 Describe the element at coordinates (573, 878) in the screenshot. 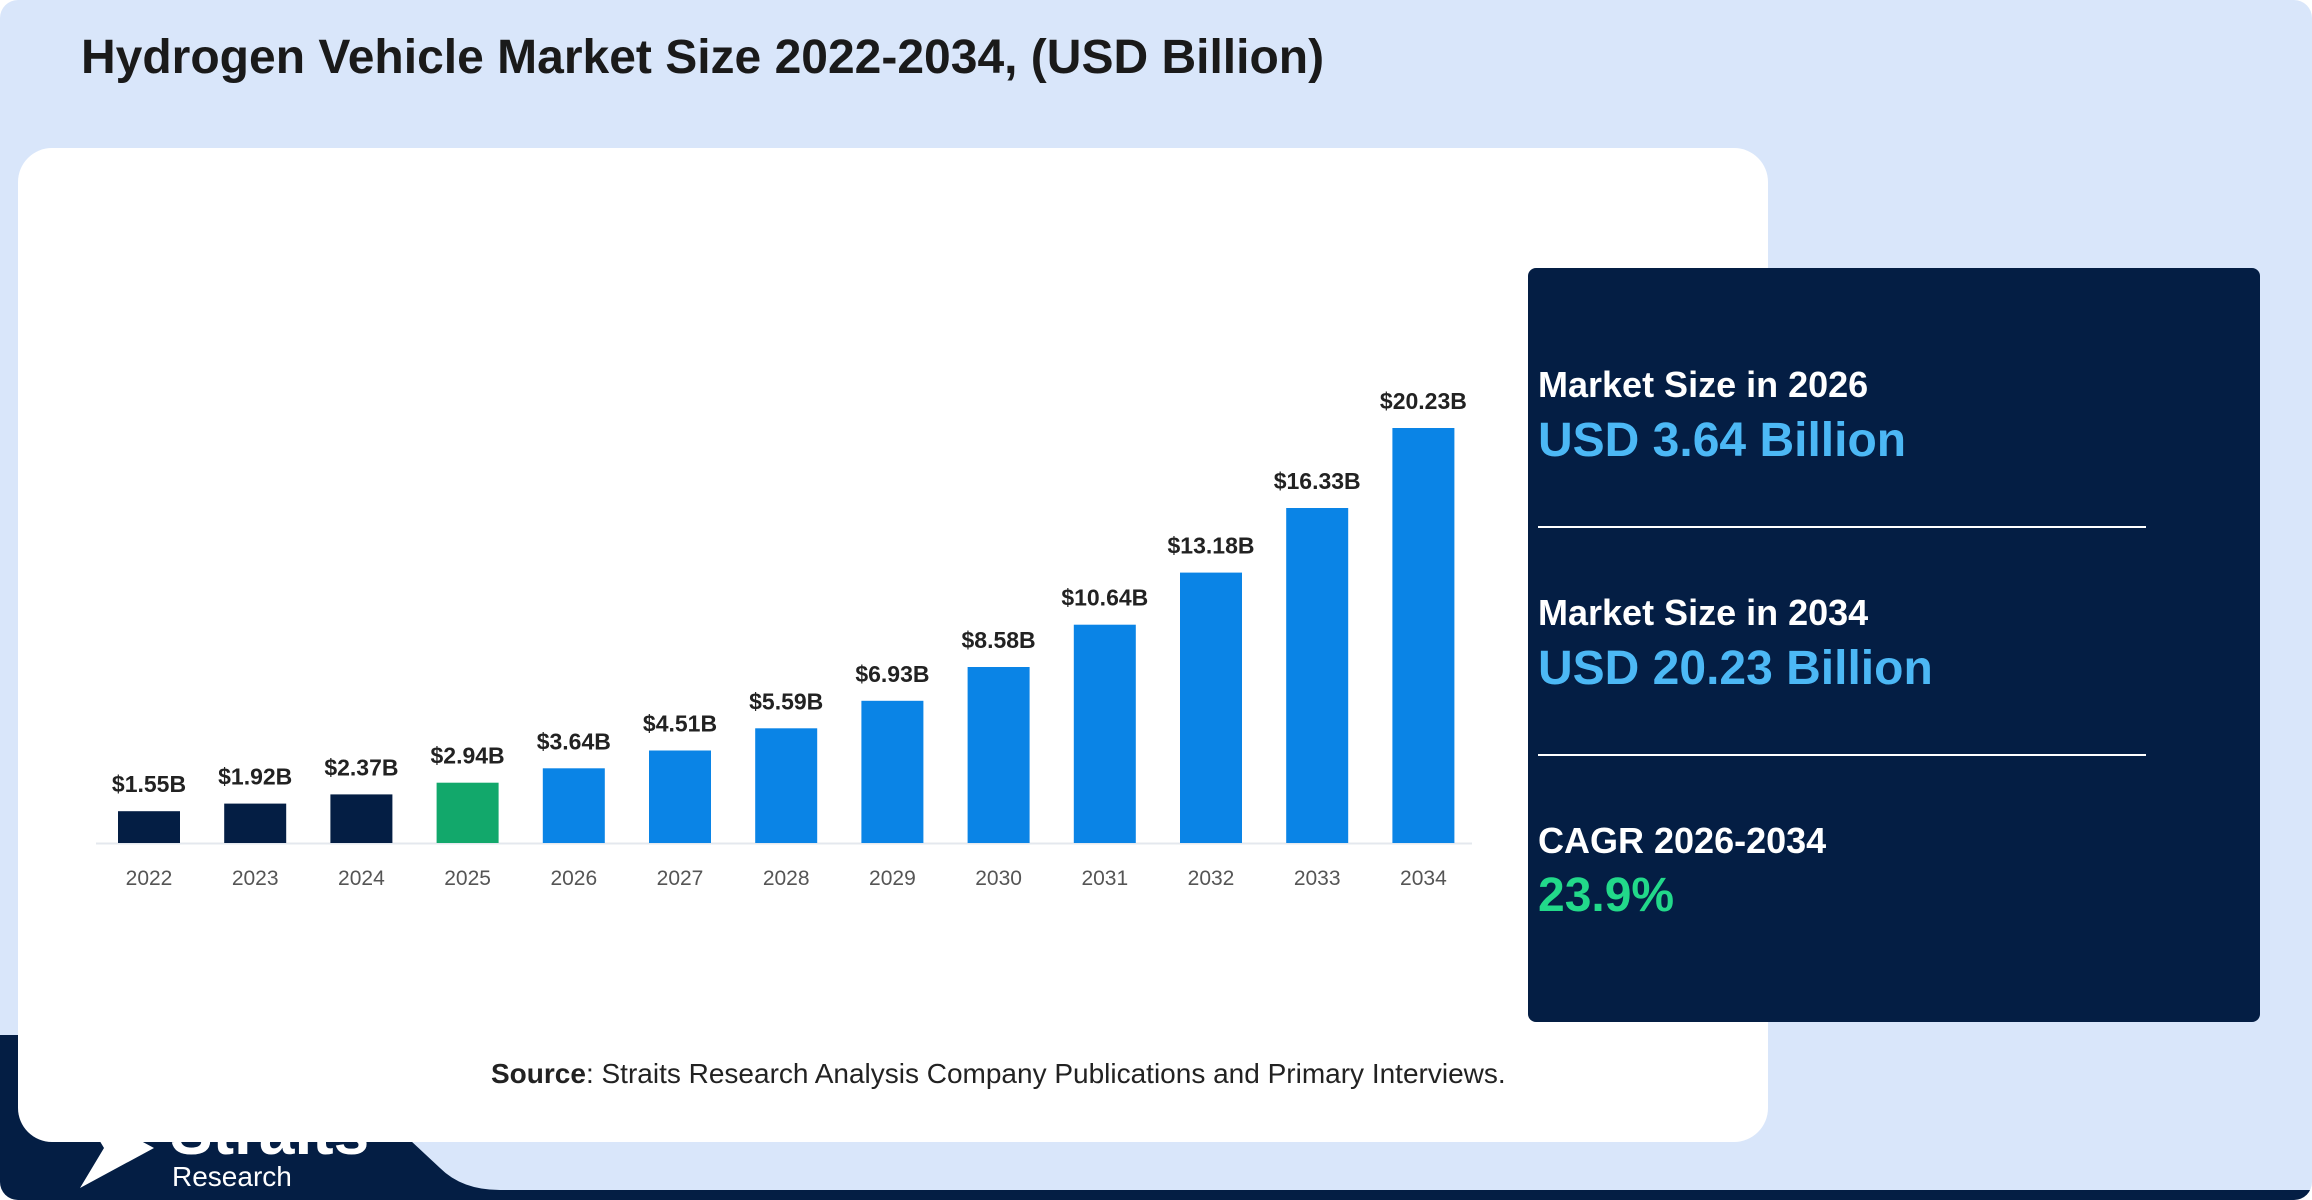

I see `x-tick-2026: 2026` at that location.